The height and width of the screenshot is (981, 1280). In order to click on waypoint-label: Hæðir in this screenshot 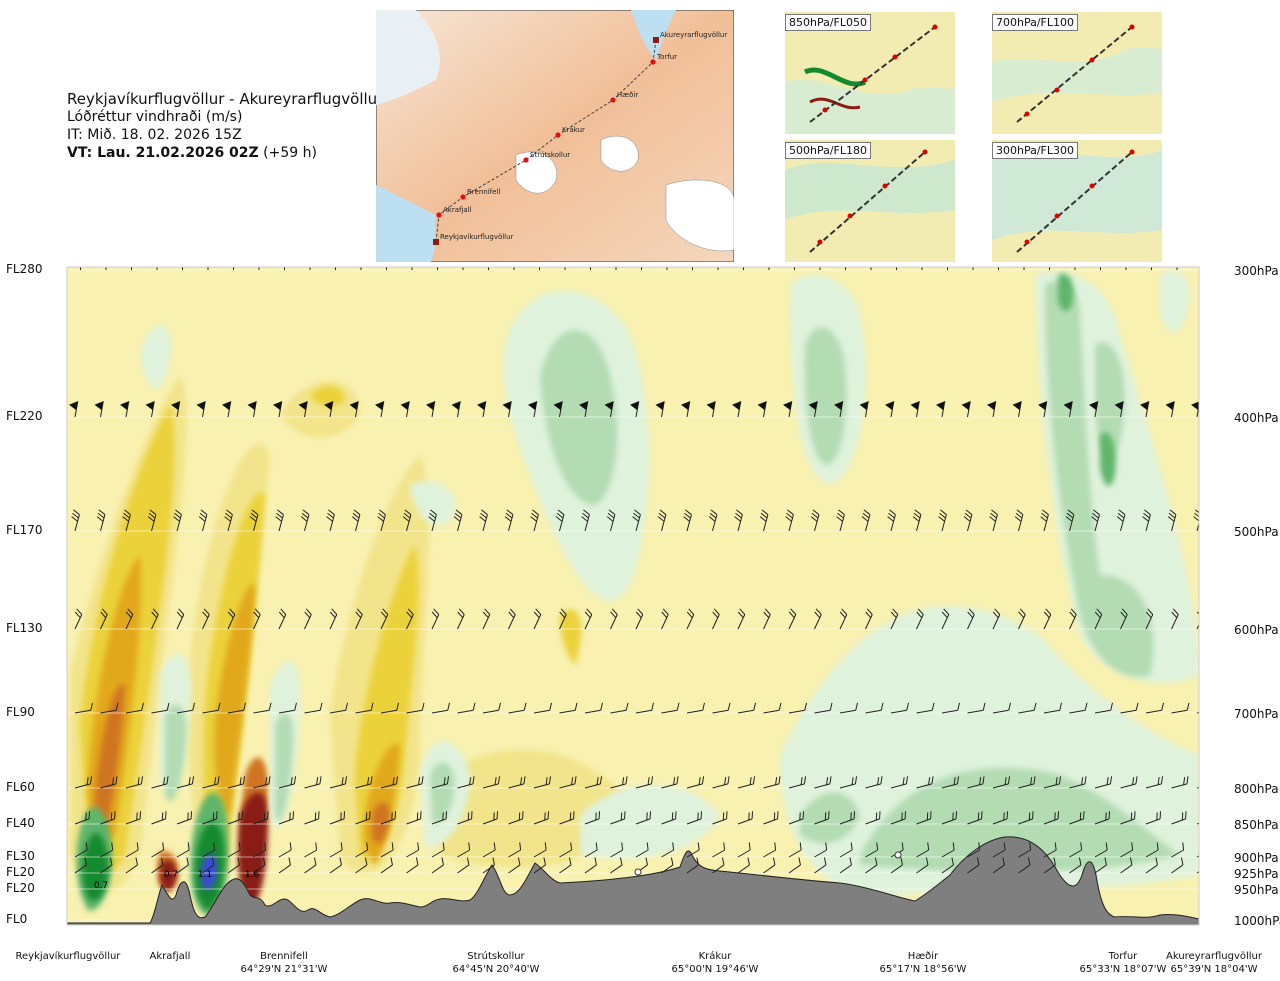, I will do `click(627, 95)`.